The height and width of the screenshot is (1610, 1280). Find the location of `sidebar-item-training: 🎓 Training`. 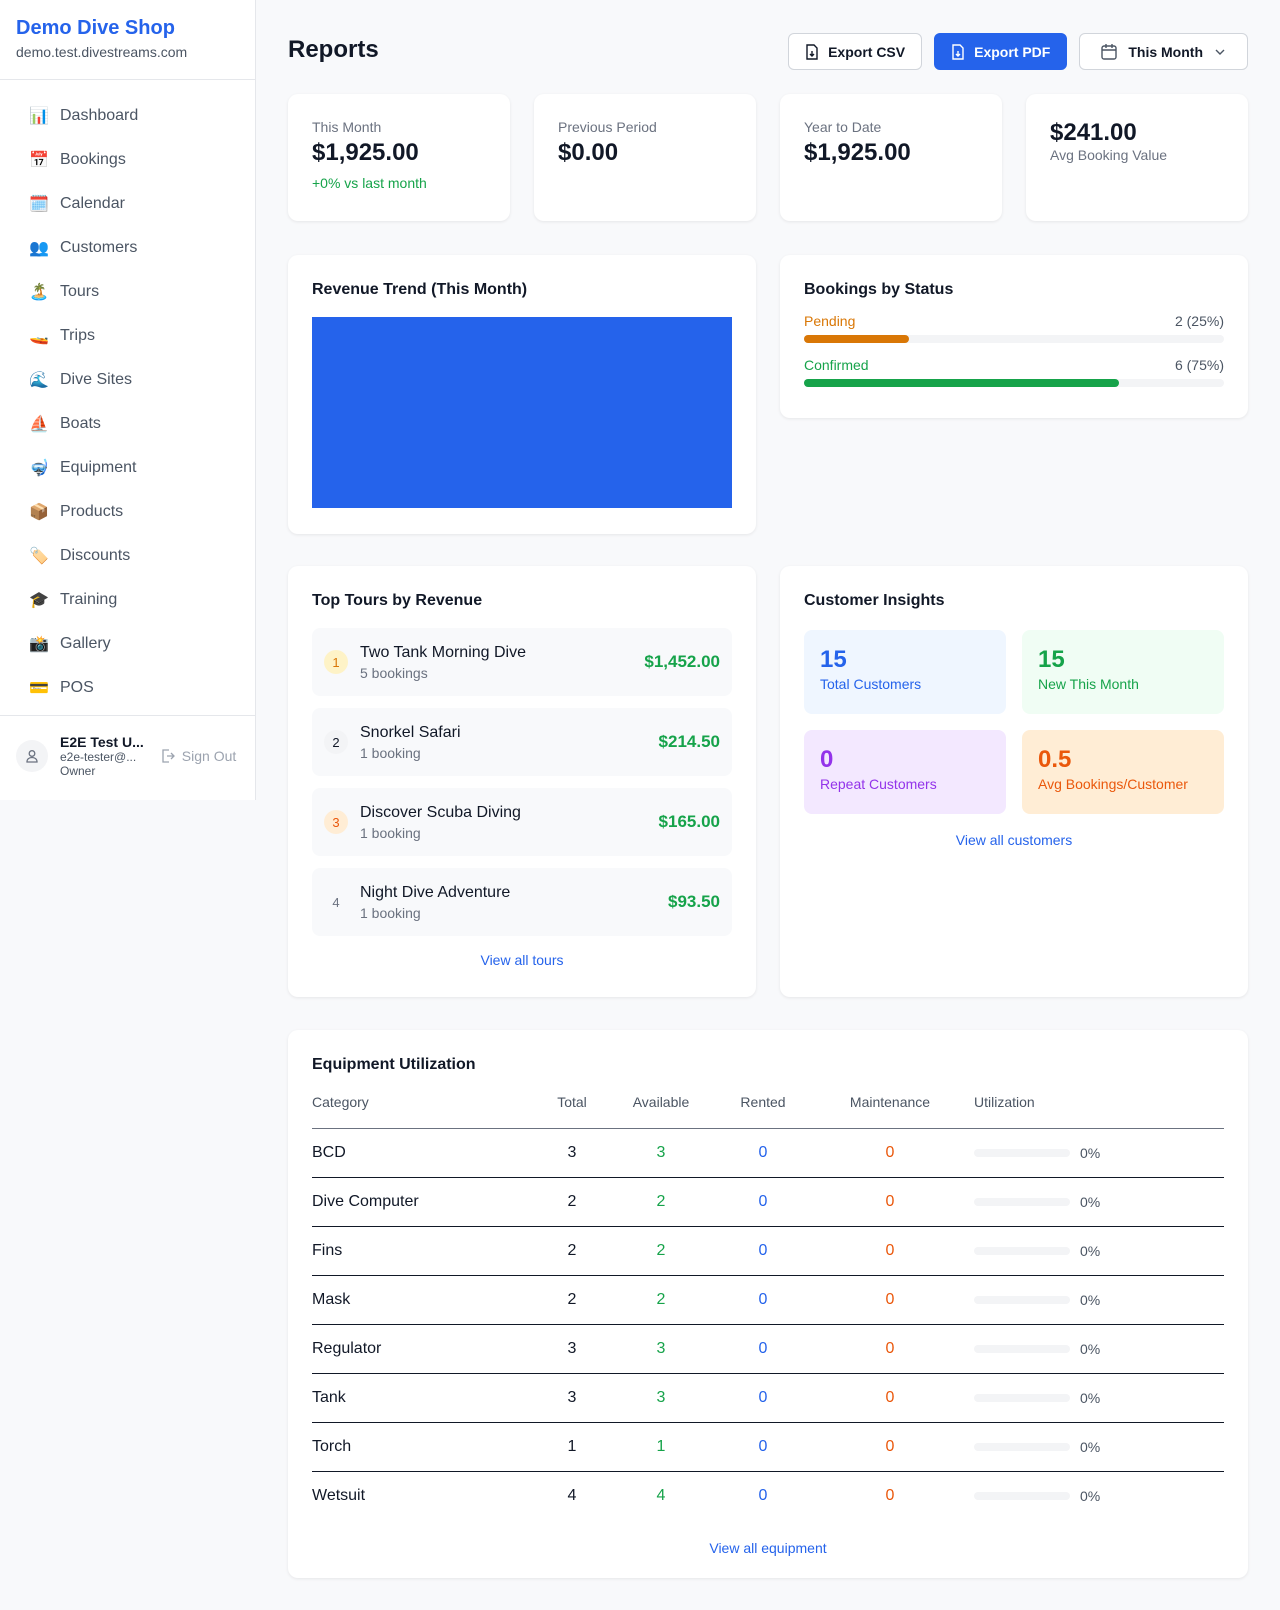

sidebar-item-training: 🎓 Training is located at coordinates (127, 600).